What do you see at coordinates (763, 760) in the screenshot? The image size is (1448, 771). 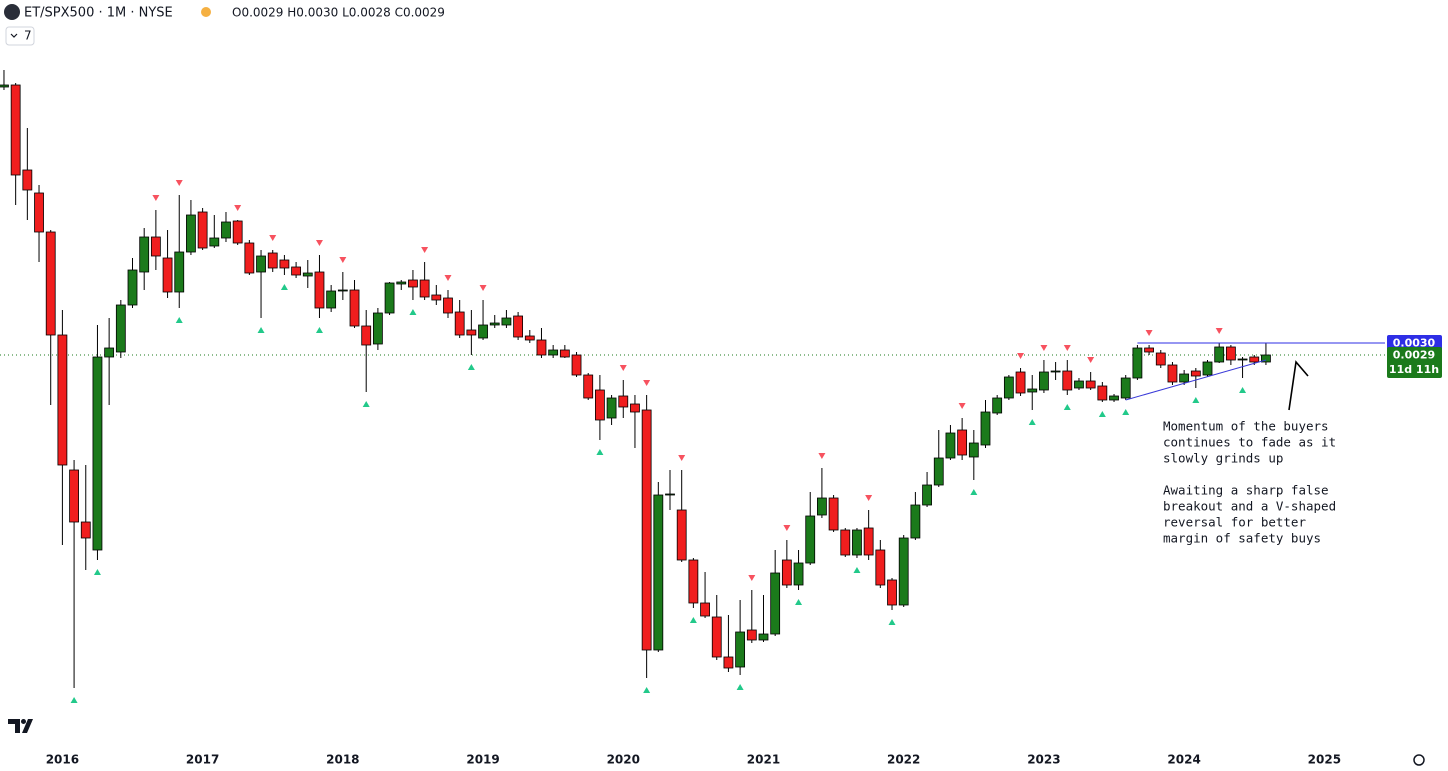 I see `x-tick-label: 2021` at bounding box center [763, 760].